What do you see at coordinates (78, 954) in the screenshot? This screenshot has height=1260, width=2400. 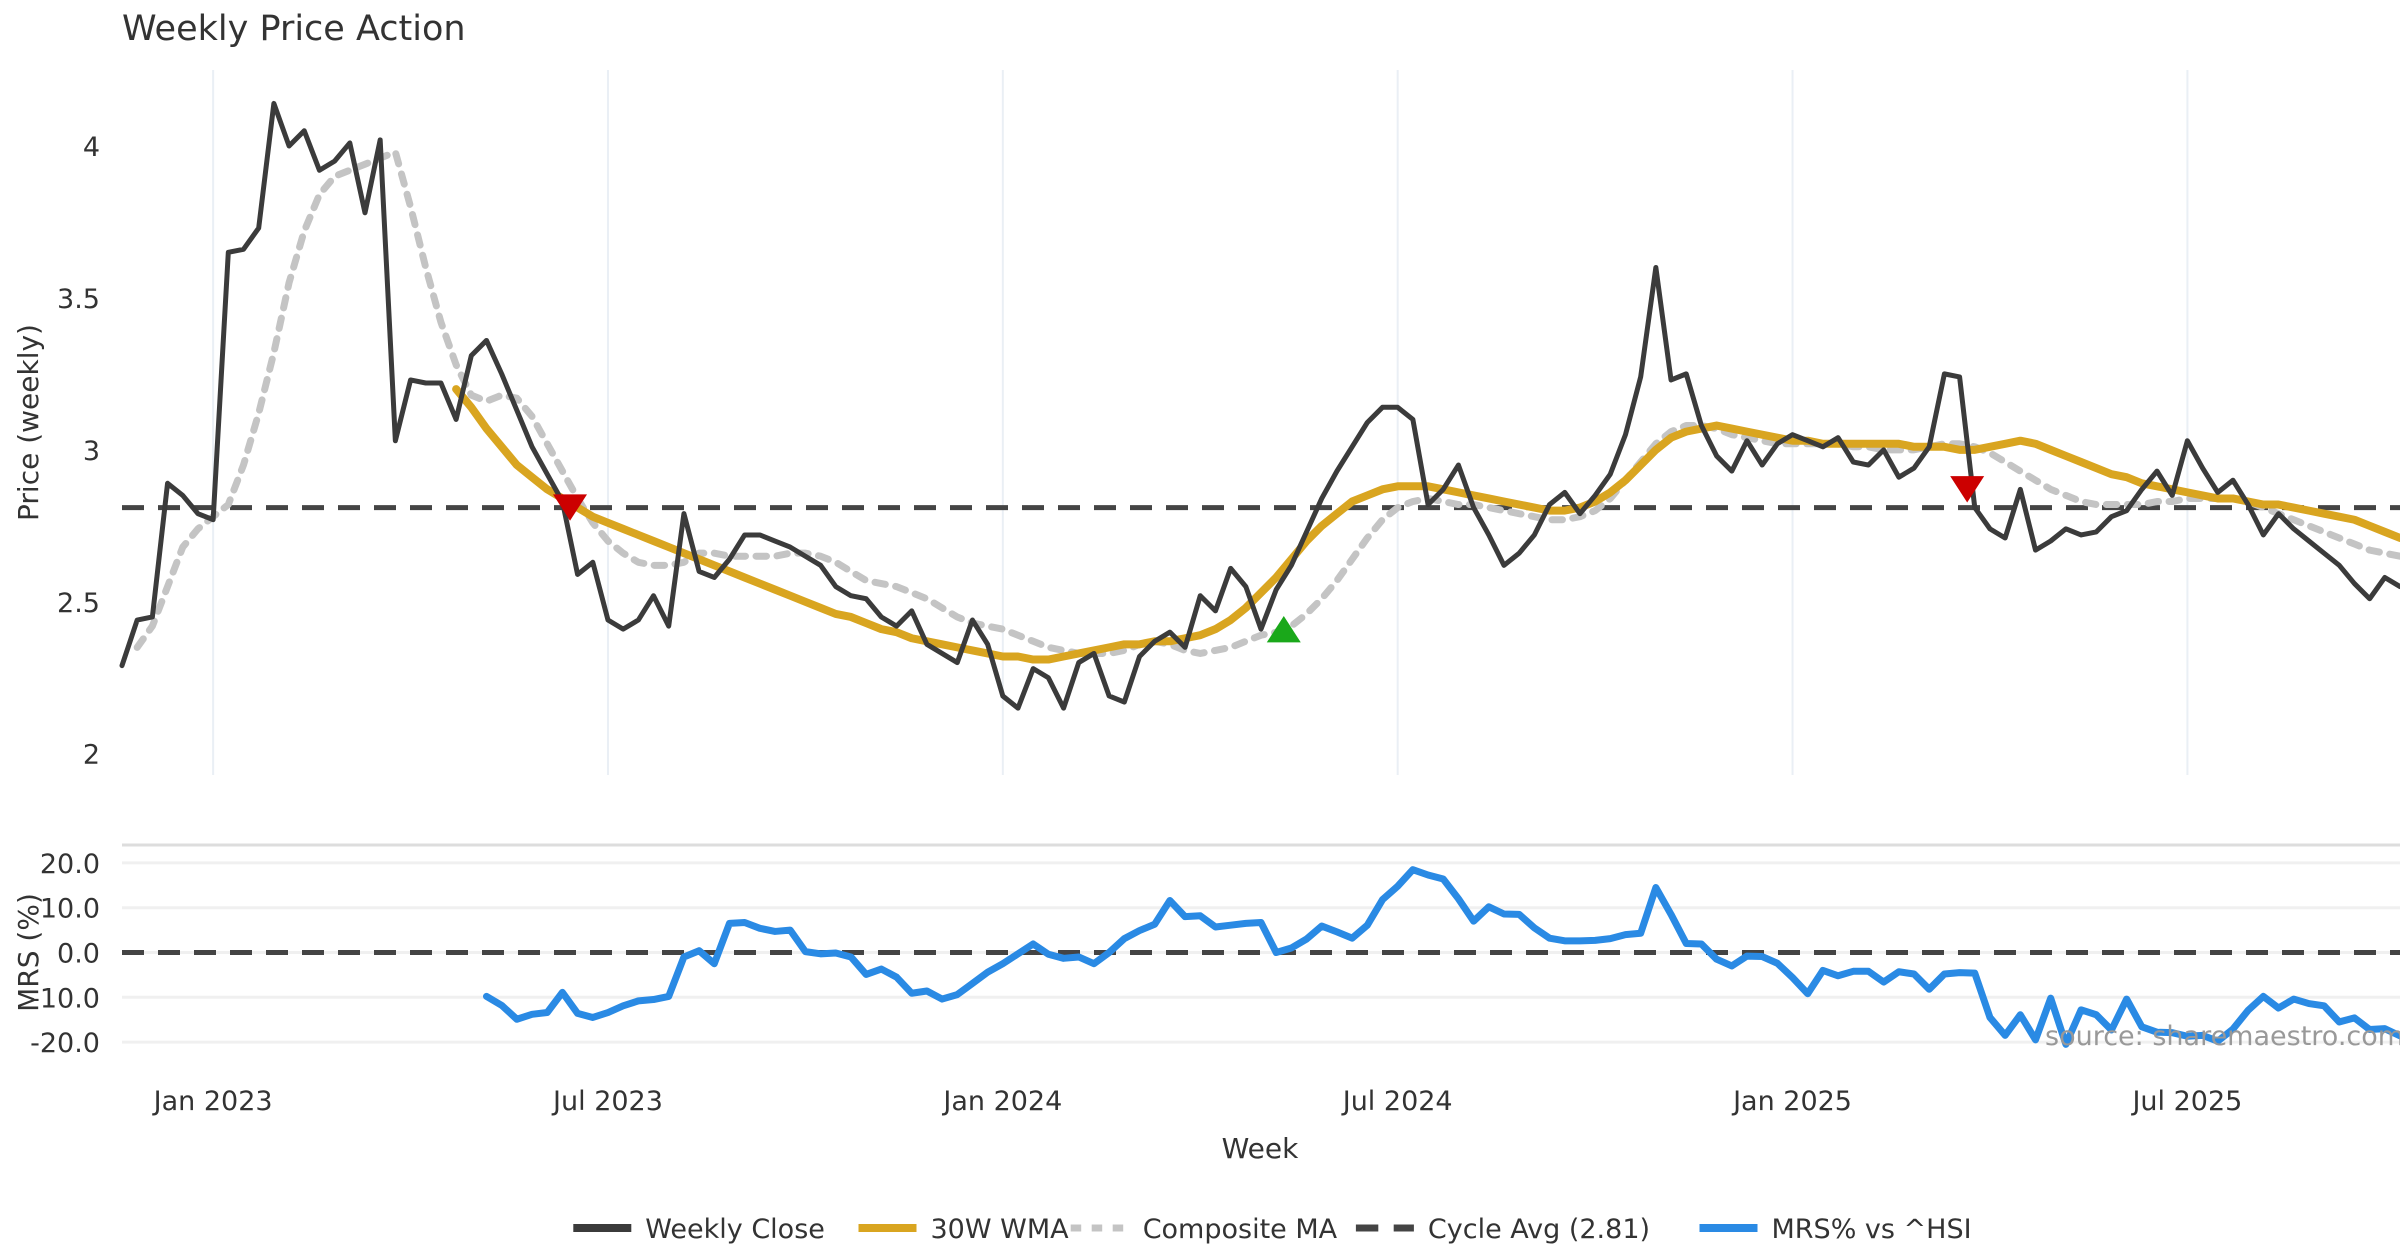 I see `mrs-y-tick-label: 0.0` at bounding box center [78, 954].